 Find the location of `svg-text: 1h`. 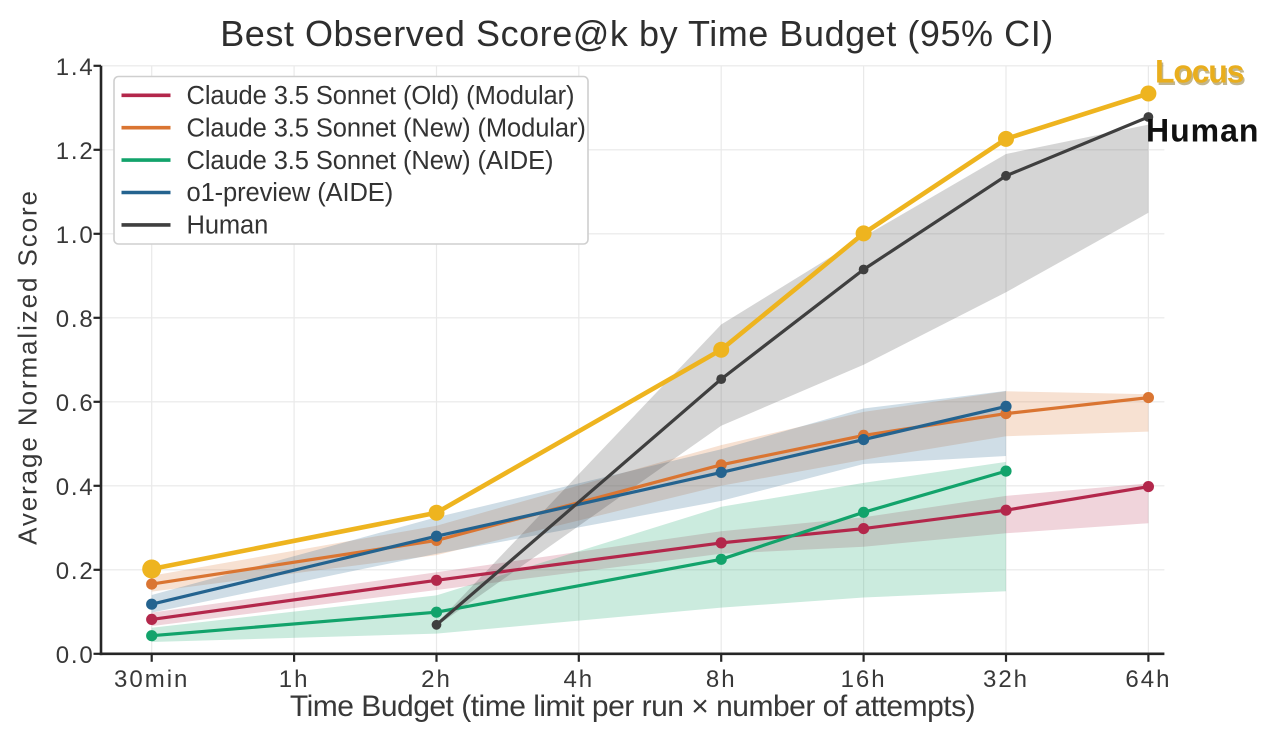

svg-text: 1h is located at coordinates (294, 679).